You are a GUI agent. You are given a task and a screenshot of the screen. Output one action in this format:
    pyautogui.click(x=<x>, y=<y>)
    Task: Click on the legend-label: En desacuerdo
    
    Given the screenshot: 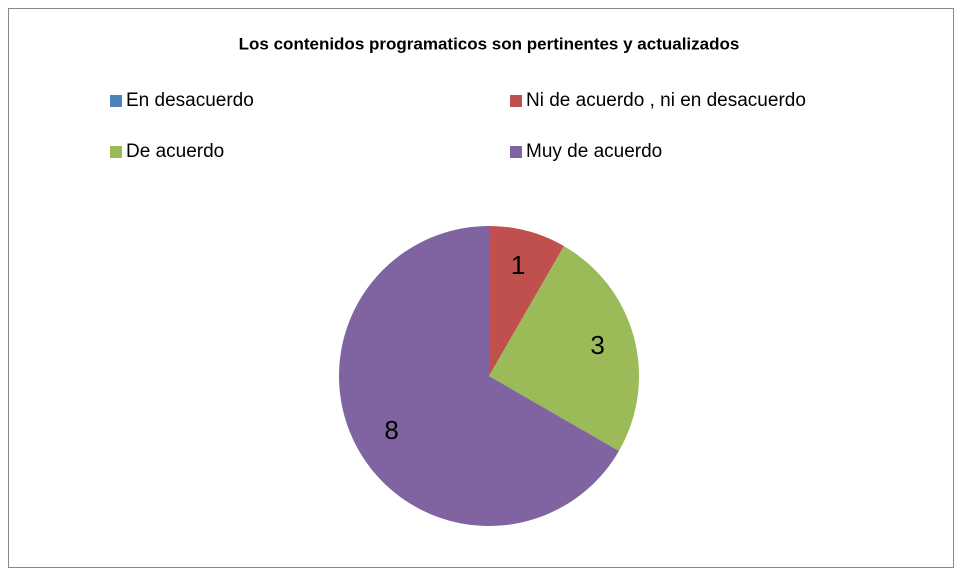 What is the action you would take?
    pyautogui.click(x=190, y=100)
    